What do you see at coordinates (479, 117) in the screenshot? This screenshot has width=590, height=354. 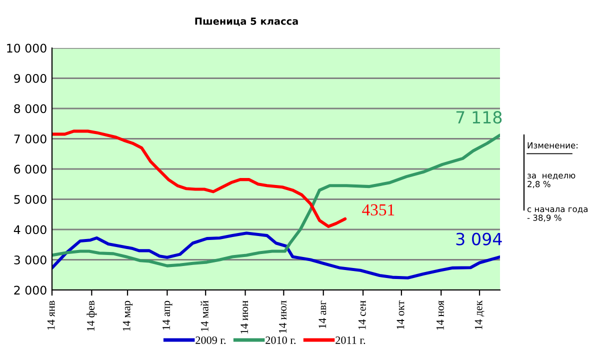 I see `annotation: 7 118` at bounding box center [479, 117].